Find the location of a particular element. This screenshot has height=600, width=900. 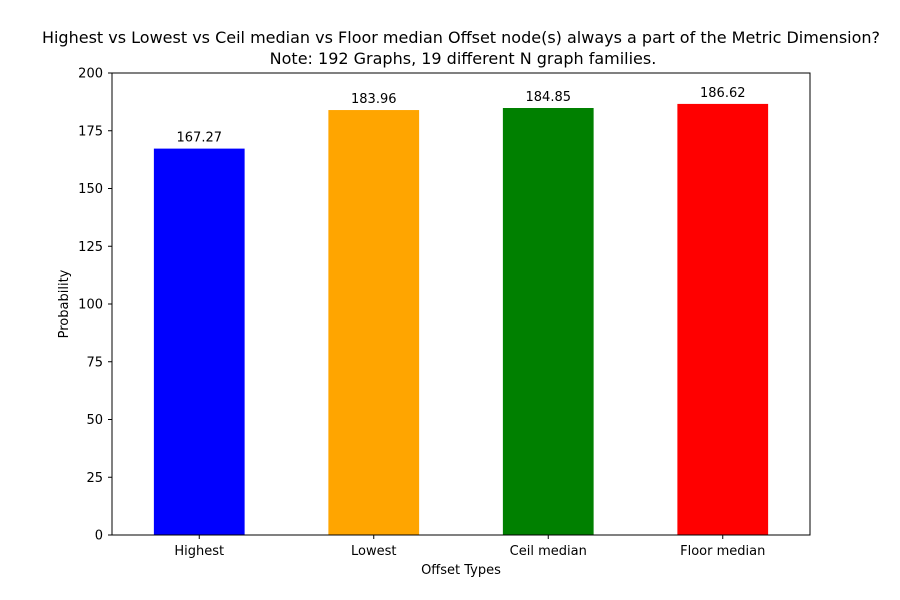

y-tick-label: 75 is located at coordinates (94, 362).